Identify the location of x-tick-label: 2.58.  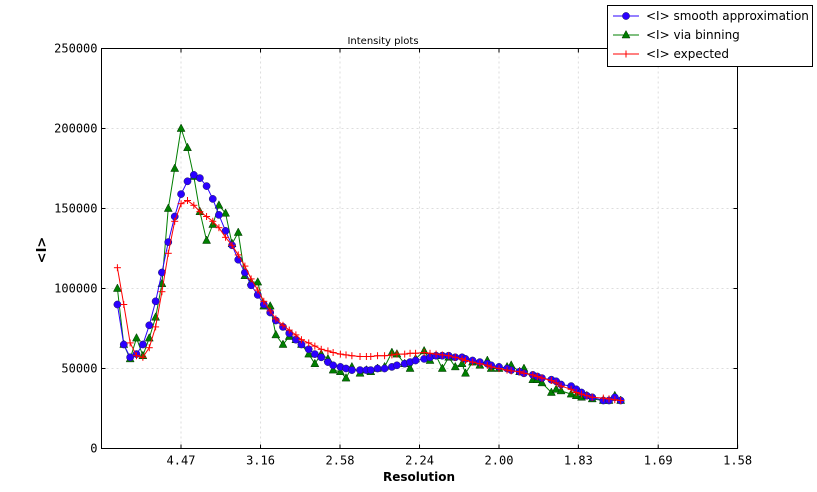
(340, 461).